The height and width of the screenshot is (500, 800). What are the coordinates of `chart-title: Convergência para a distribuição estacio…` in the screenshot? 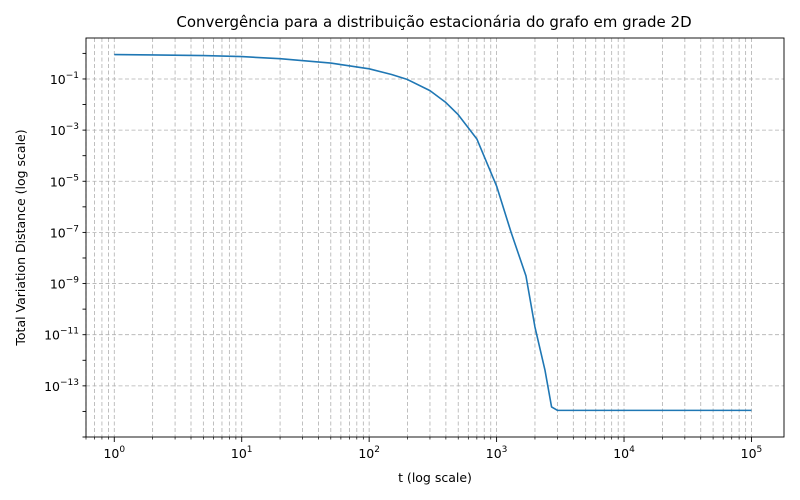 It's located at (433, 22).